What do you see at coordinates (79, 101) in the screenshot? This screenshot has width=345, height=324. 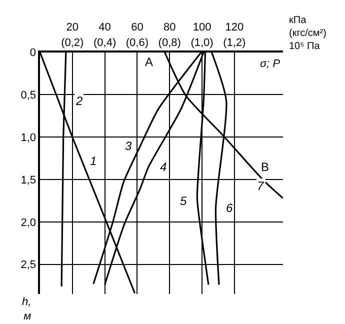 I see `series-label: 2` at bounding box center [79, 101].